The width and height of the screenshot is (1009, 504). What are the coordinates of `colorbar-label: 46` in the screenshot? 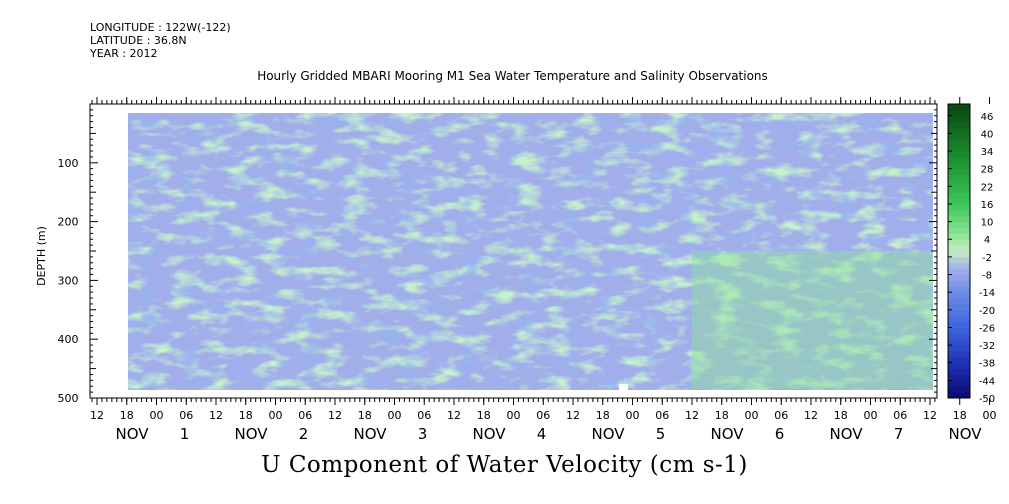 It's located at (987, 117).